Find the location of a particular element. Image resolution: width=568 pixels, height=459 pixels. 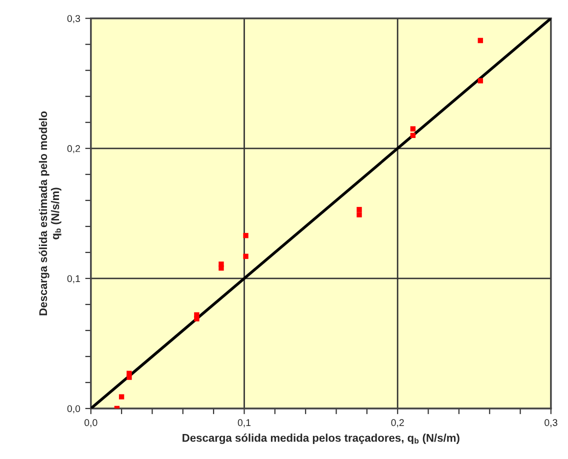

x-tick-label: 0,3 is located at coordinates (551, 423).